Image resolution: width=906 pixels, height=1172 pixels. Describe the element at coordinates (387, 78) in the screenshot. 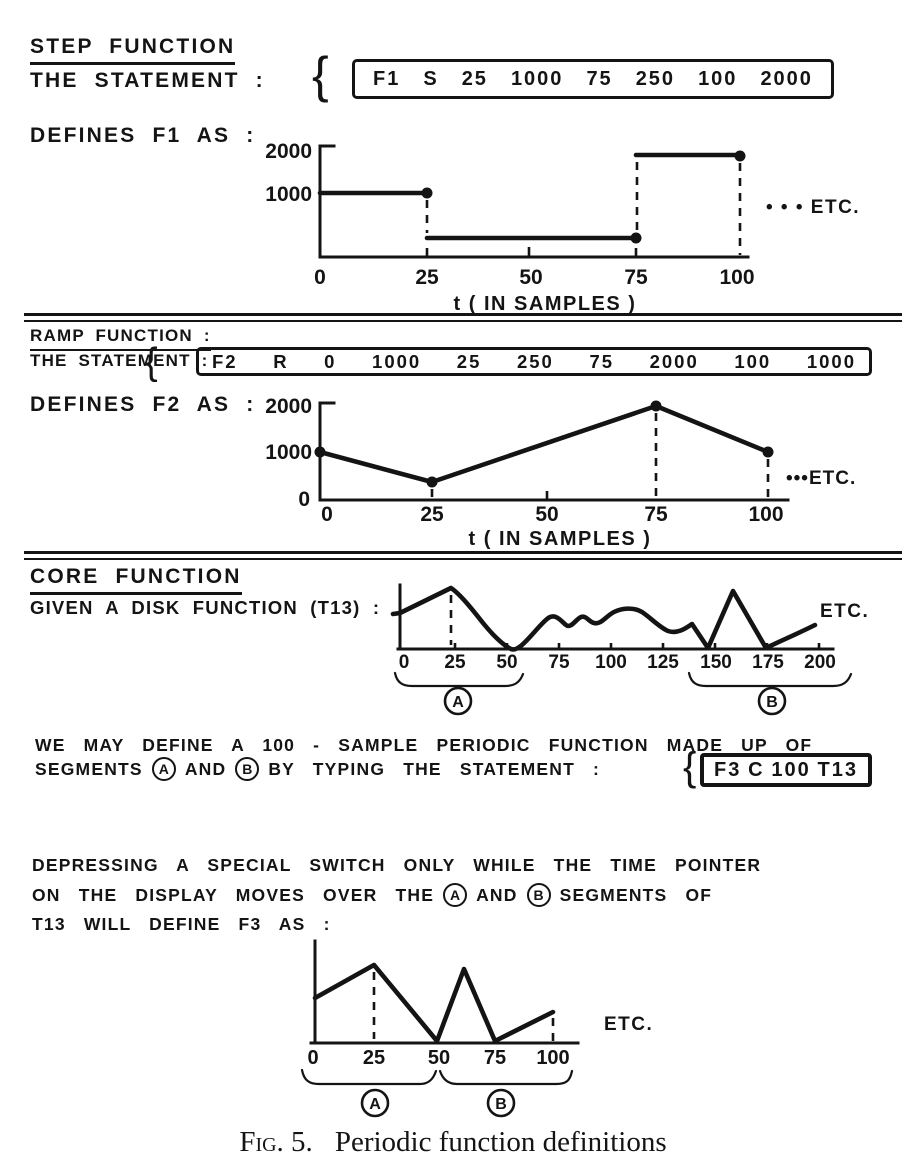

I see `statement-token: F1` at that location.